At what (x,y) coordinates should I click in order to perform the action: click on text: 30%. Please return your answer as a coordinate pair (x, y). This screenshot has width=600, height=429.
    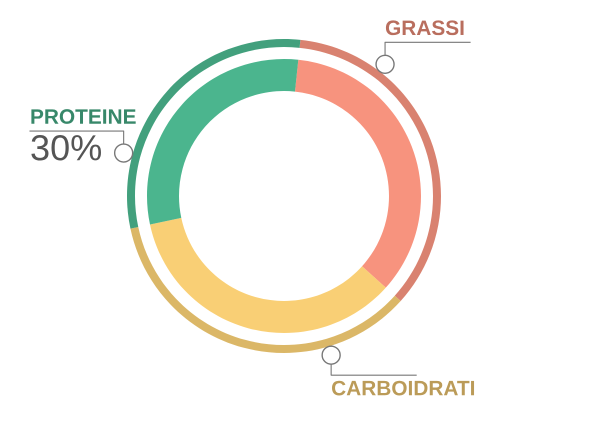
    Looking at the image, I should click on (66, 147).